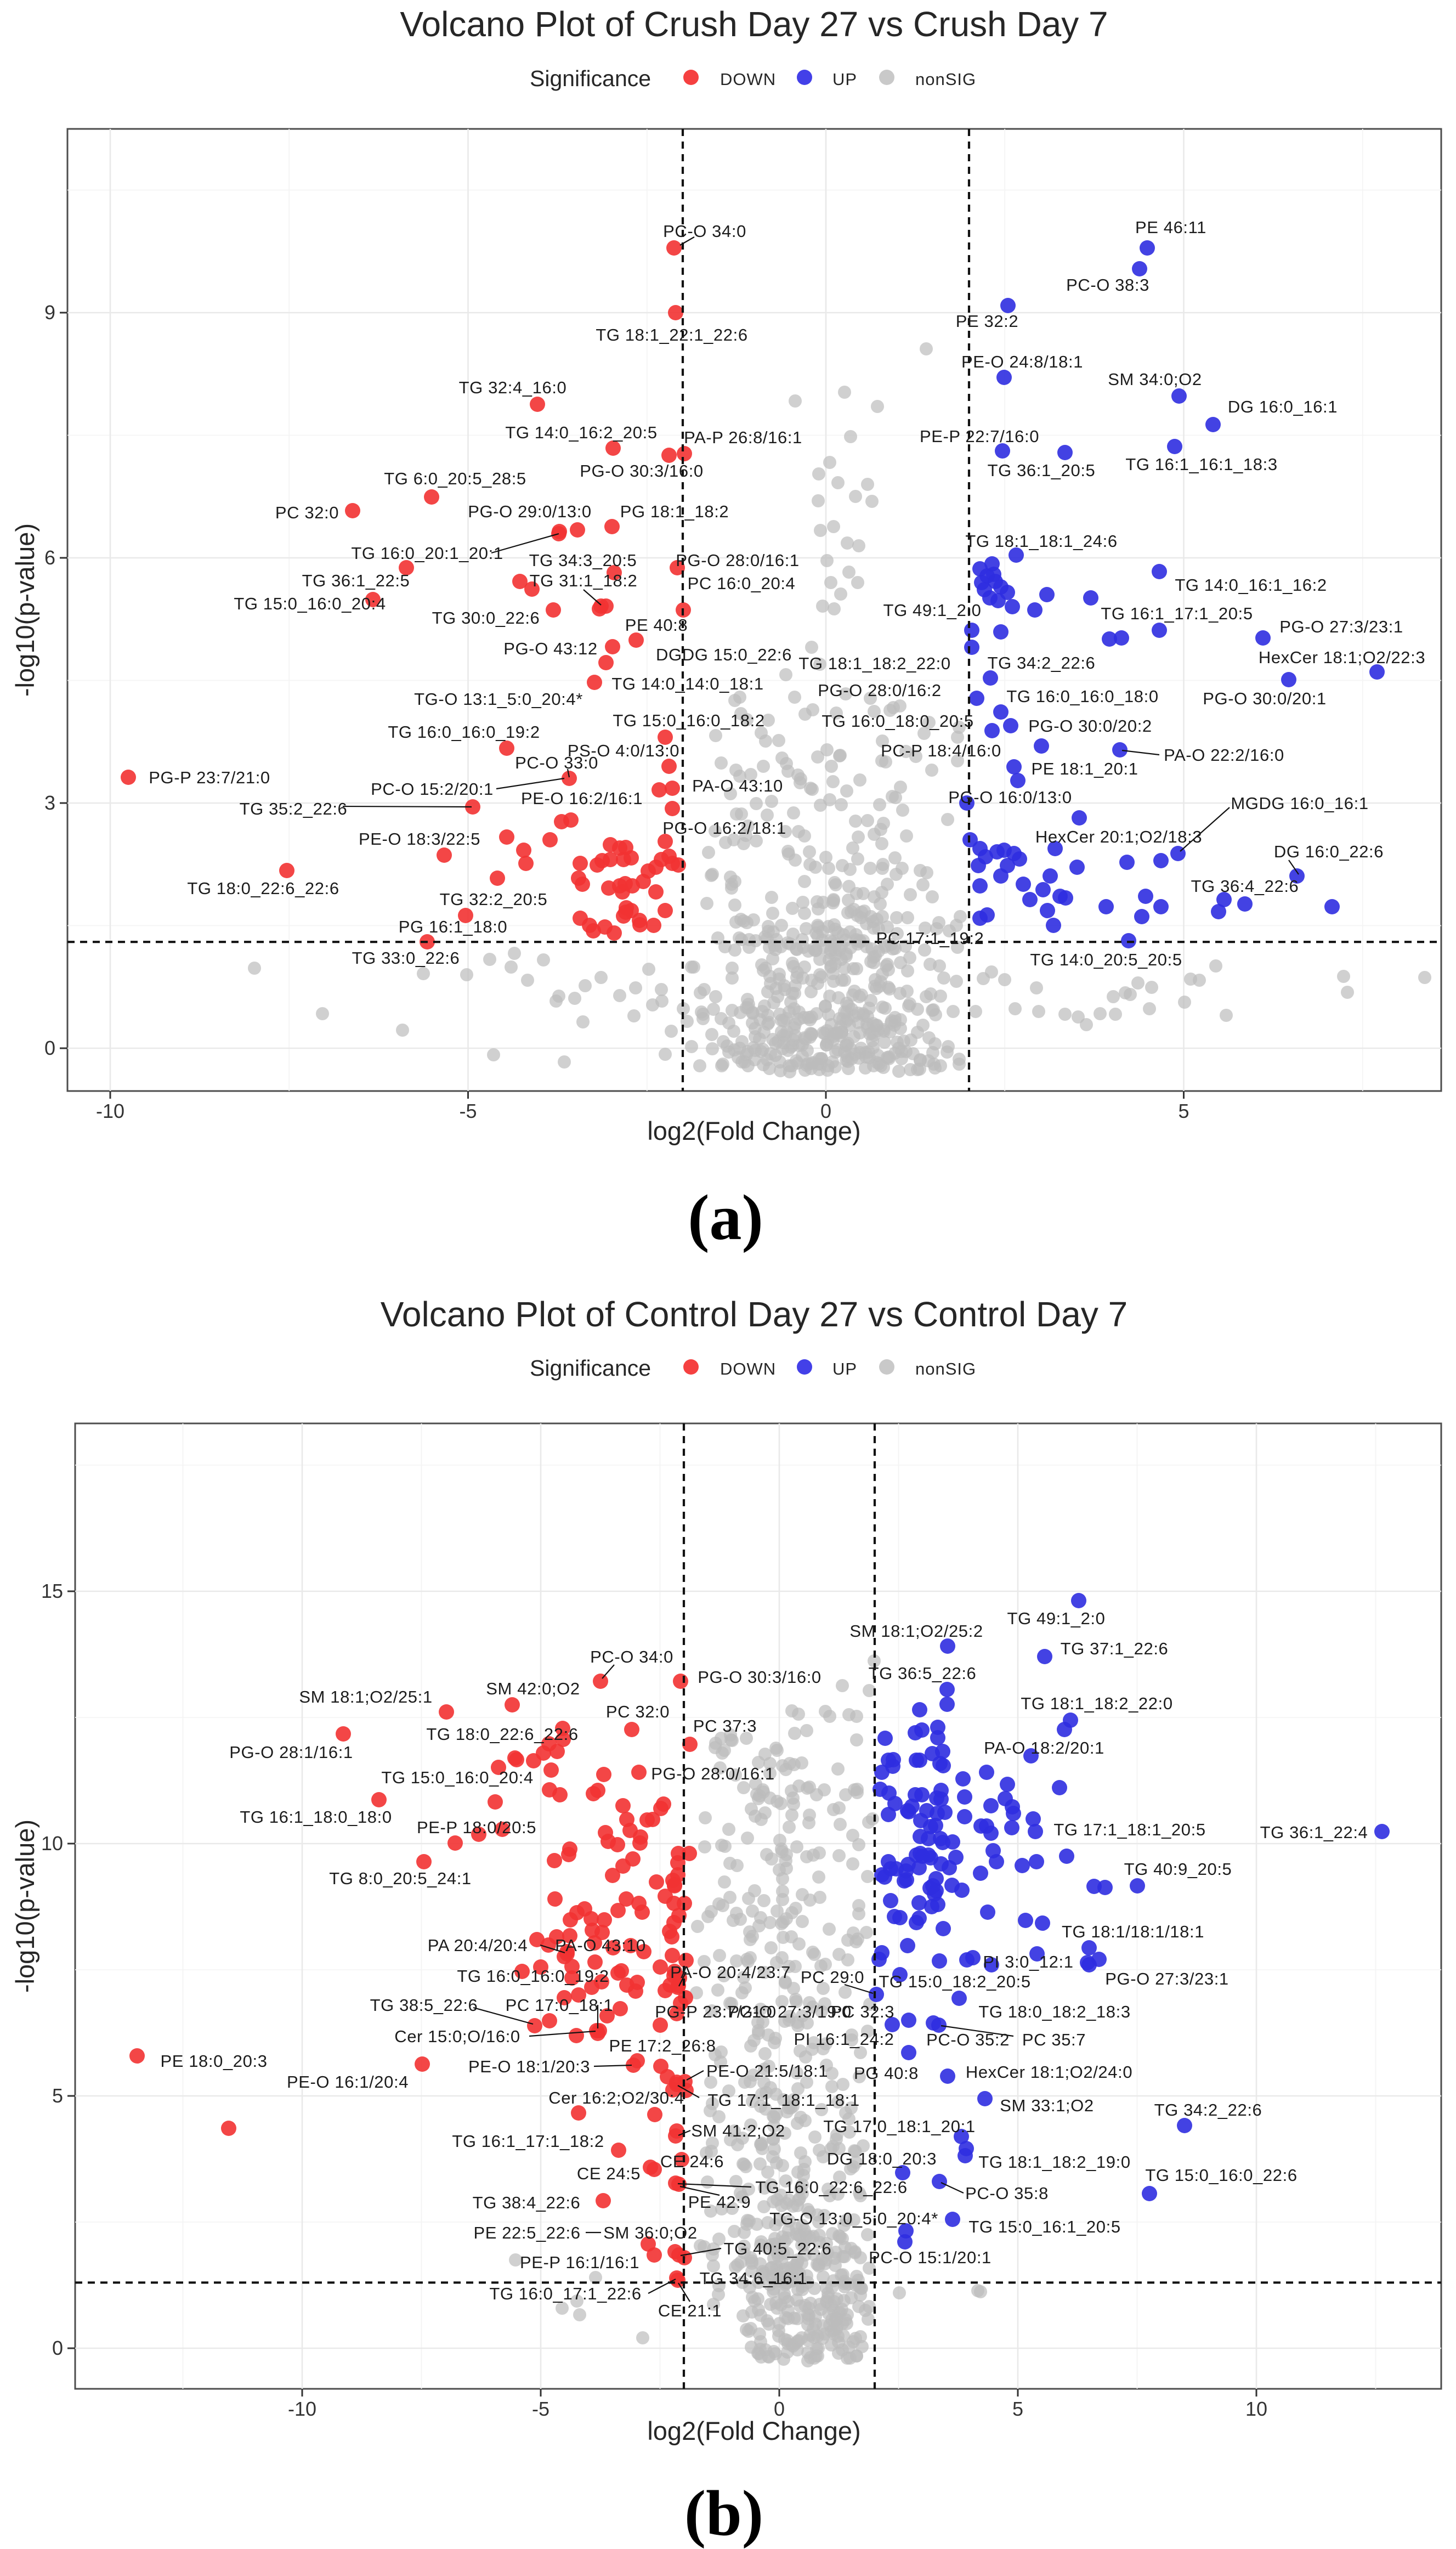 The height and width of the screenshot is (2549, 1456). What do you see at coordinates (49, 803) in the screenshot?
I see `svg-text: 3` at bounding box center [49, 803].